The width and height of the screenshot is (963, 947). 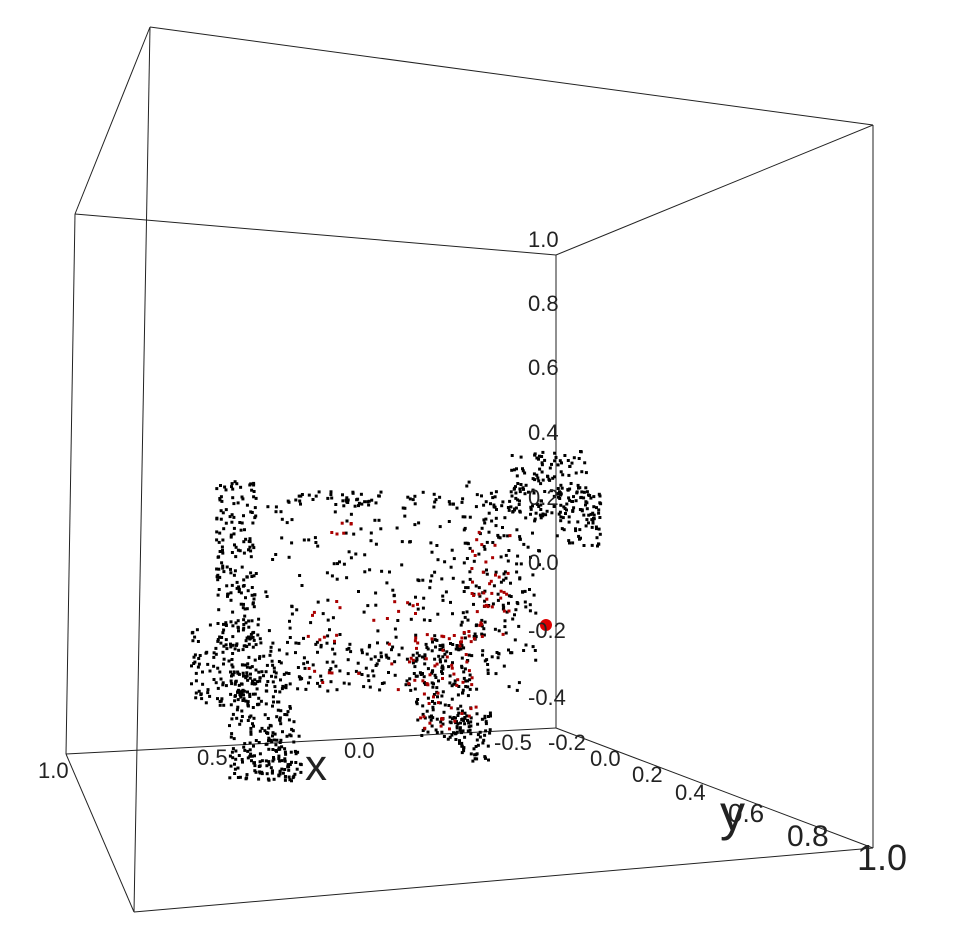 I want to click on y-tick-label: 0.4, so click(x=690, y=792).